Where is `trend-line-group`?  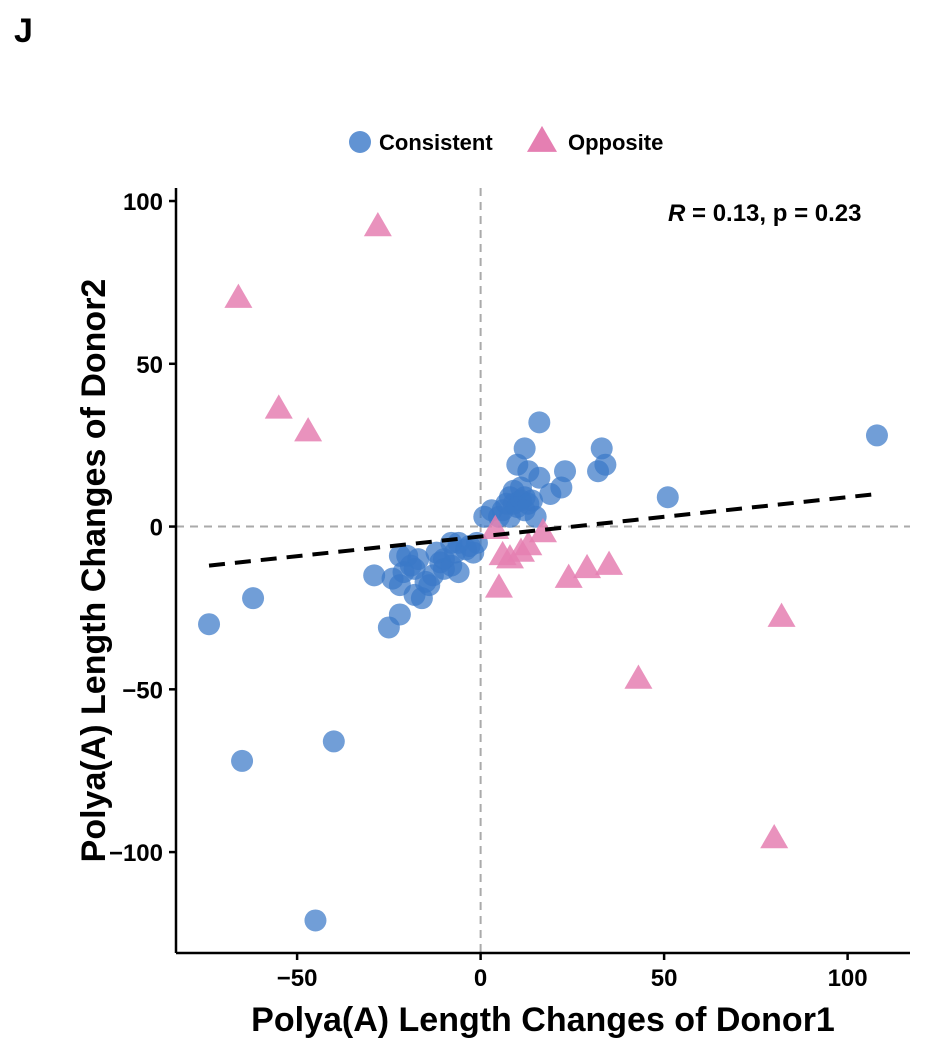
trend-line-group is located at coordinates (543, 530).